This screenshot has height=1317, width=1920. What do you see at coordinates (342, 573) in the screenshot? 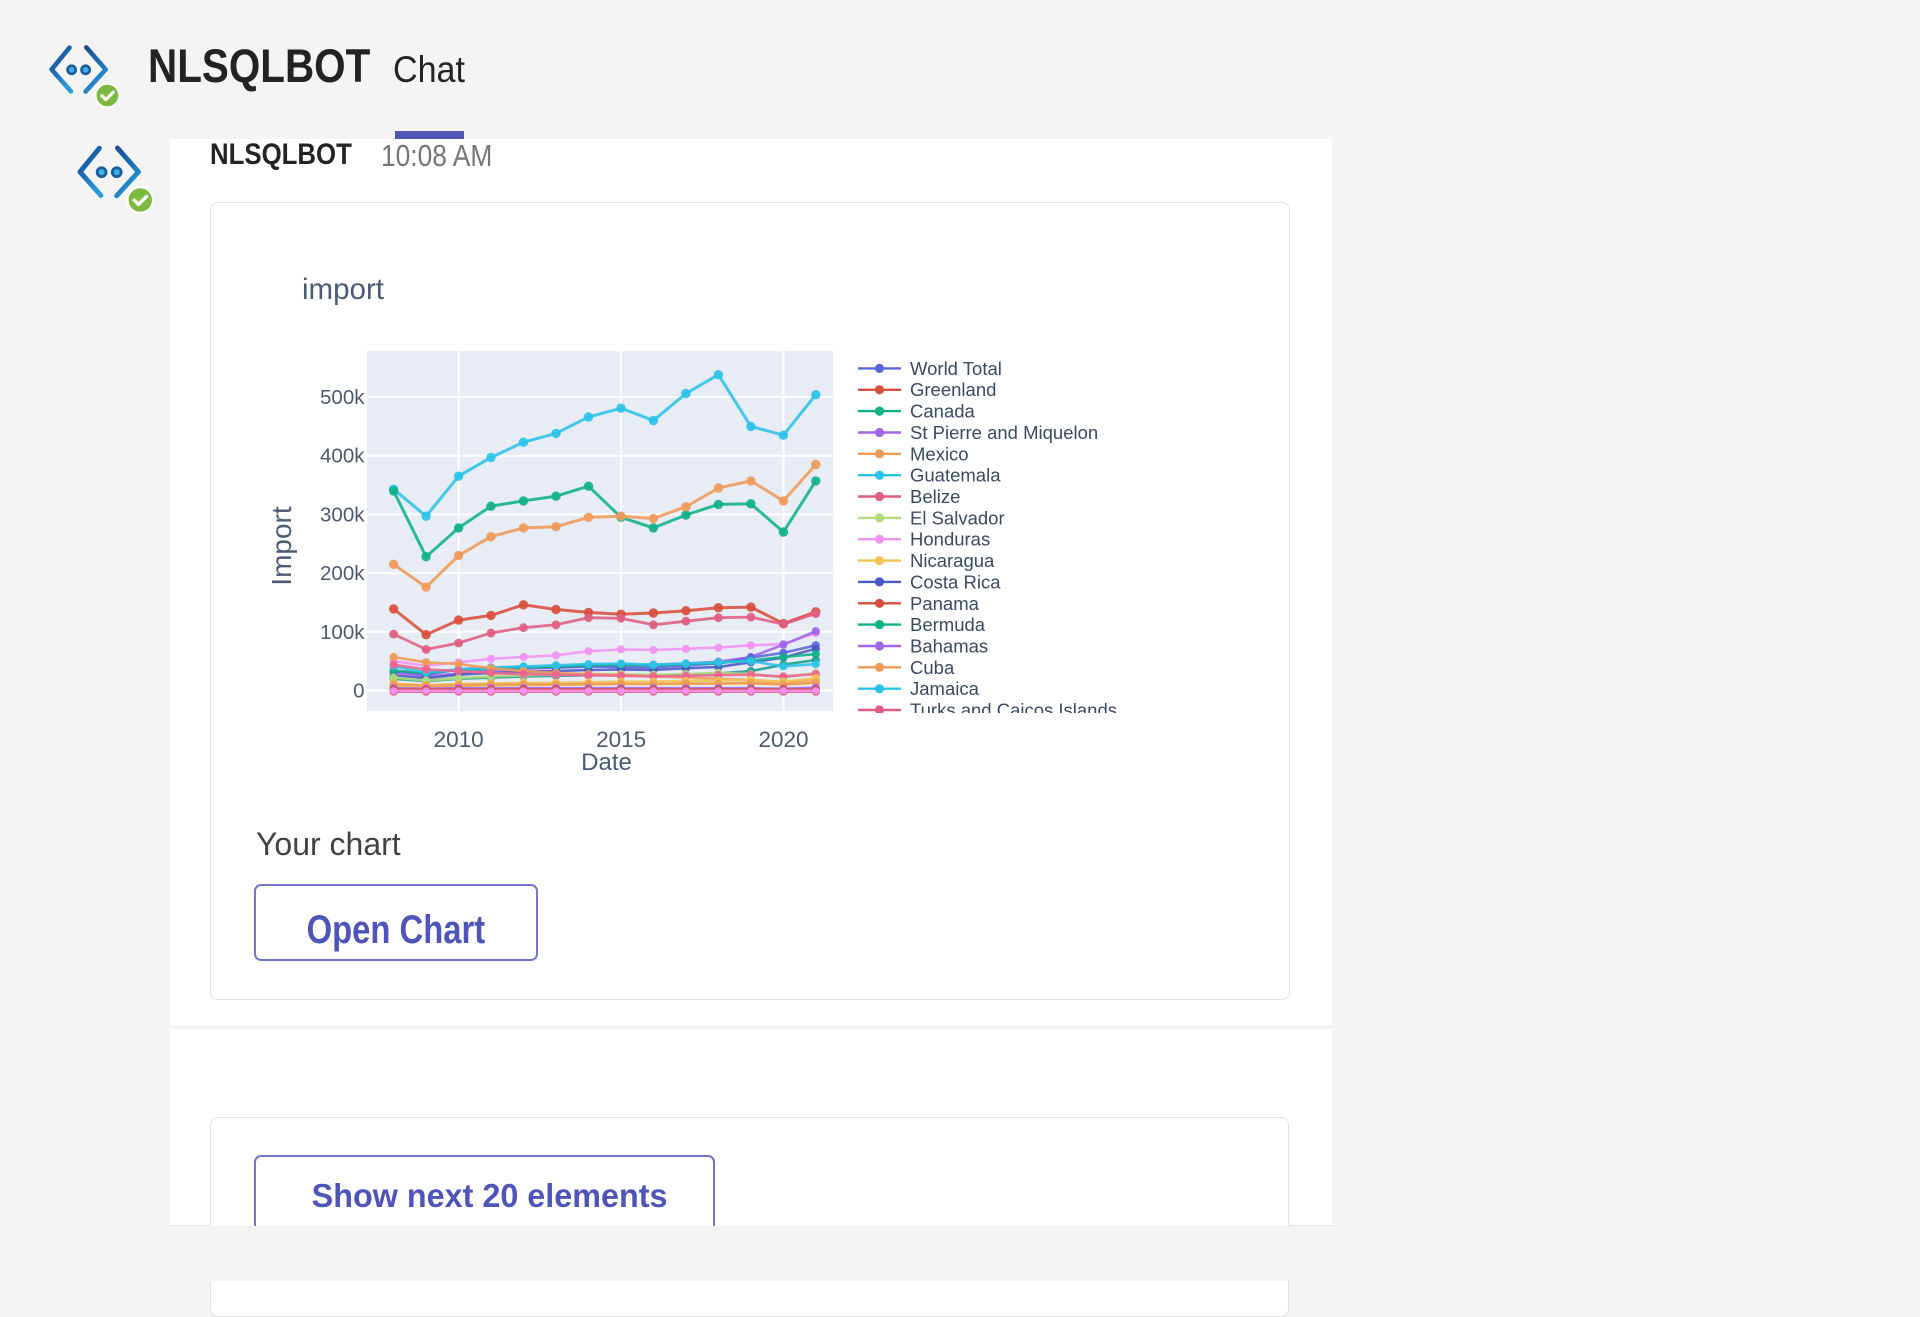
I see `svg-text: 200k` at bounding box center [342, 573].